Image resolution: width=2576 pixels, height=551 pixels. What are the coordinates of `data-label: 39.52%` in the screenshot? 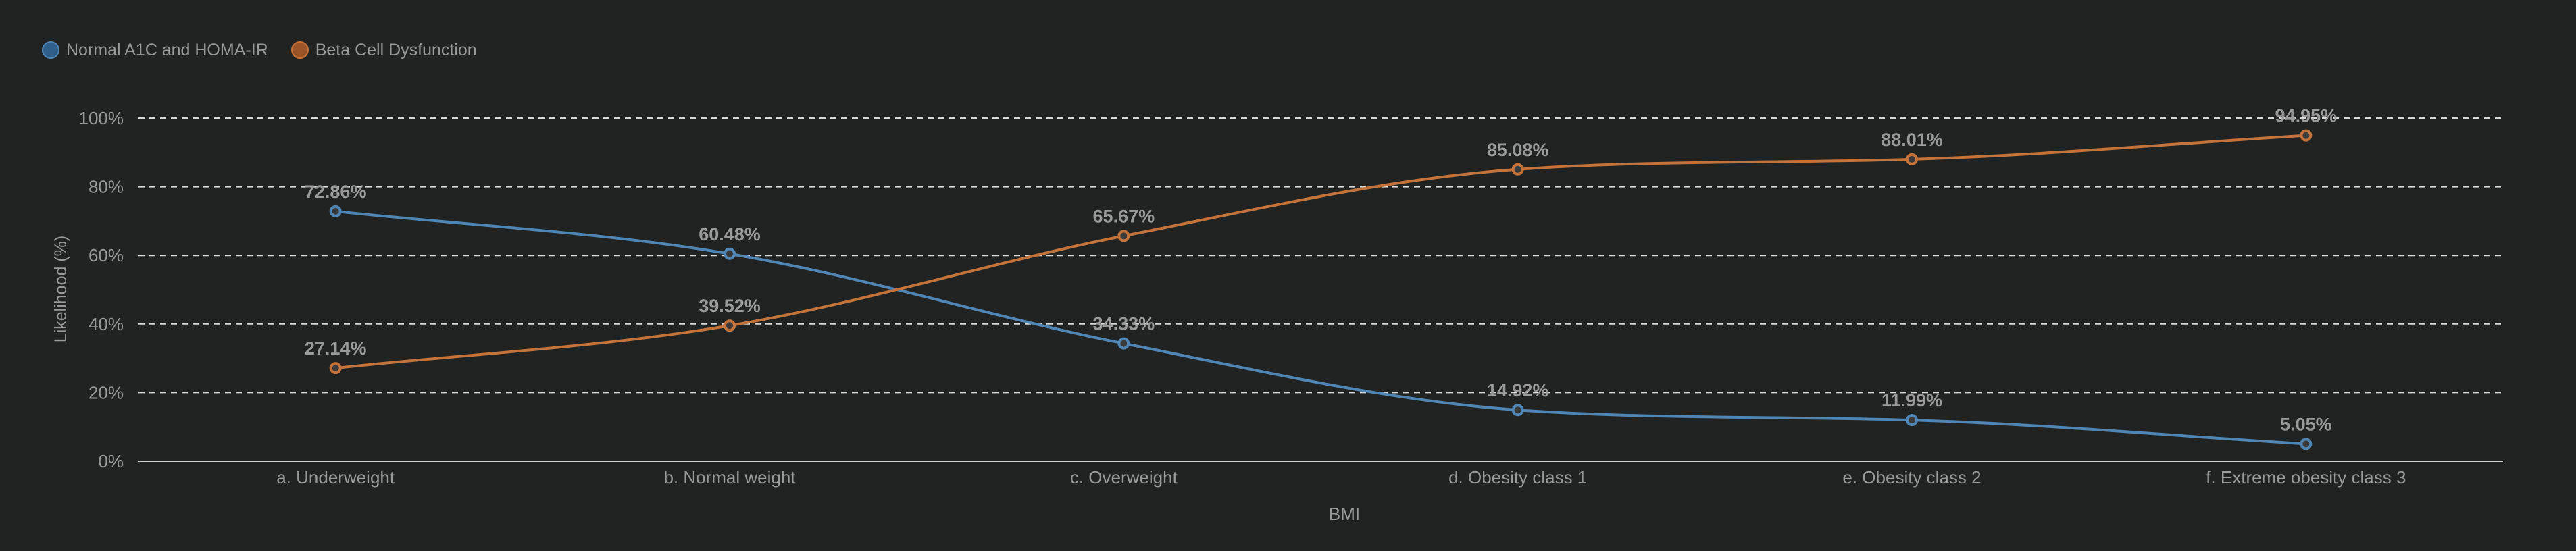 It's located at (730, 306).